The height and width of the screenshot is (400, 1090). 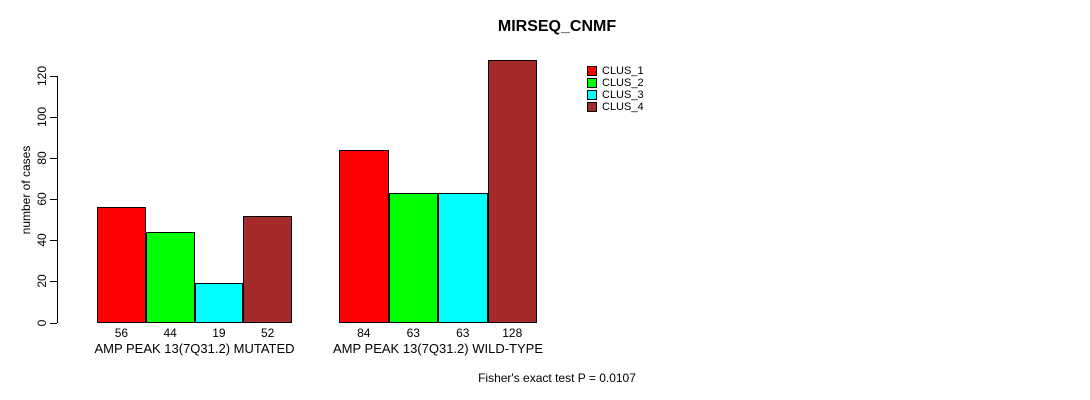 I want to click on bar-value-label: 44, so click(x=170, y=333).